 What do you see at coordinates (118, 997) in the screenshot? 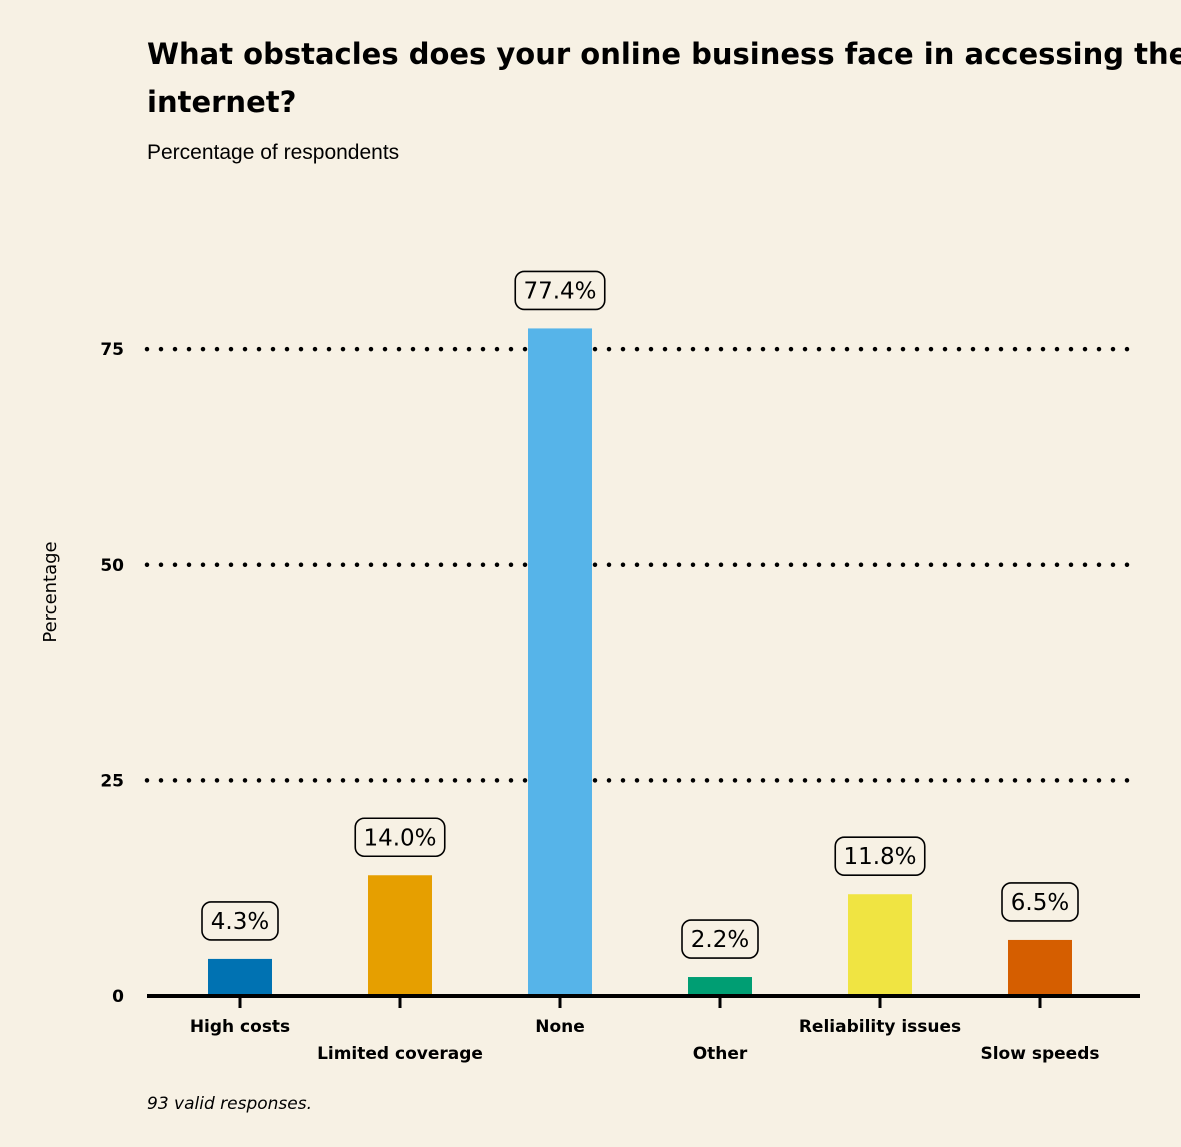
I see `y-tick-label-0: 0` at bounding box center [118, 997].